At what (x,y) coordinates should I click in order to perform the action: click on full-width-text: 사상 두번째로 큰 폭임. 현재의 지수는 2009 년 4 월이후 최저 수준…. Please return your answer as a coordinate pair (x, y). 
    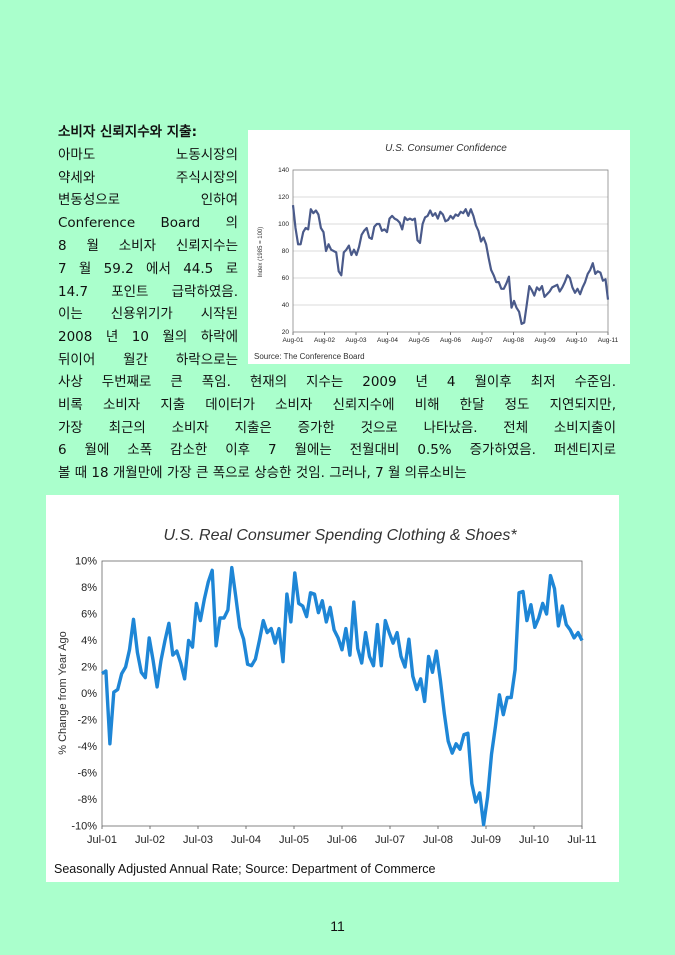
    Looking at the image, I should click on (337, 428).